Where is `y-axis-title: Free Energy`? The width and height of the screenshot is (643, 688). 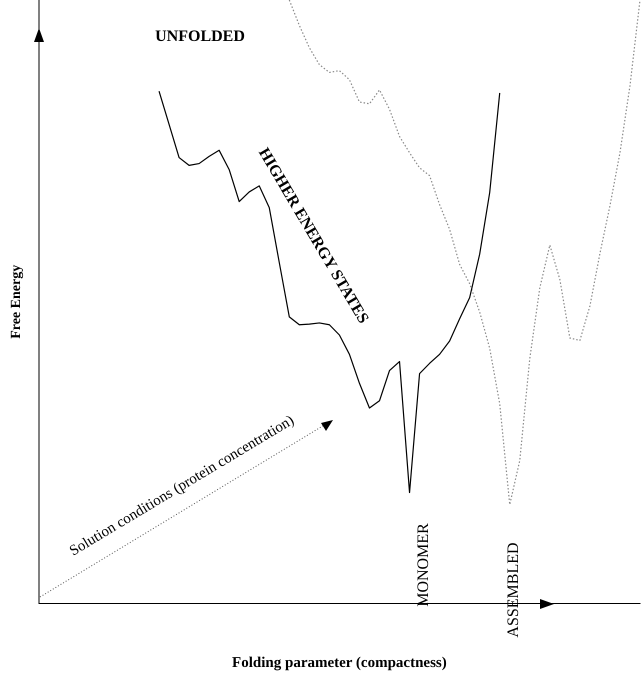
y-axis-title: Free Energy is located at coordinates (16, 301).